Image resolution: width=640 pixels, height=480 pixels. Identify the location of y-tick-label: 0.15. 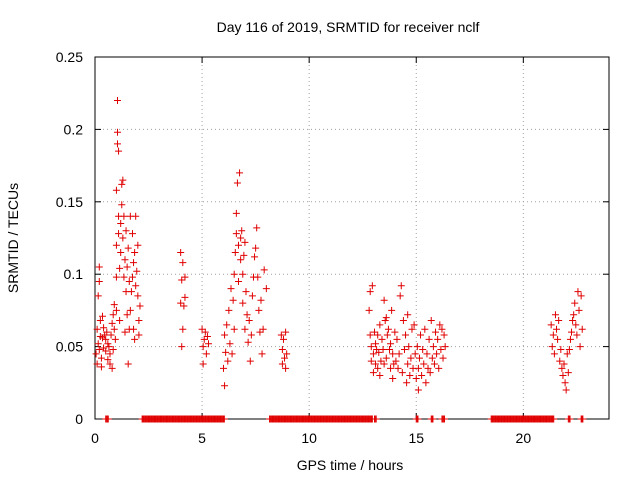
(69, 202).